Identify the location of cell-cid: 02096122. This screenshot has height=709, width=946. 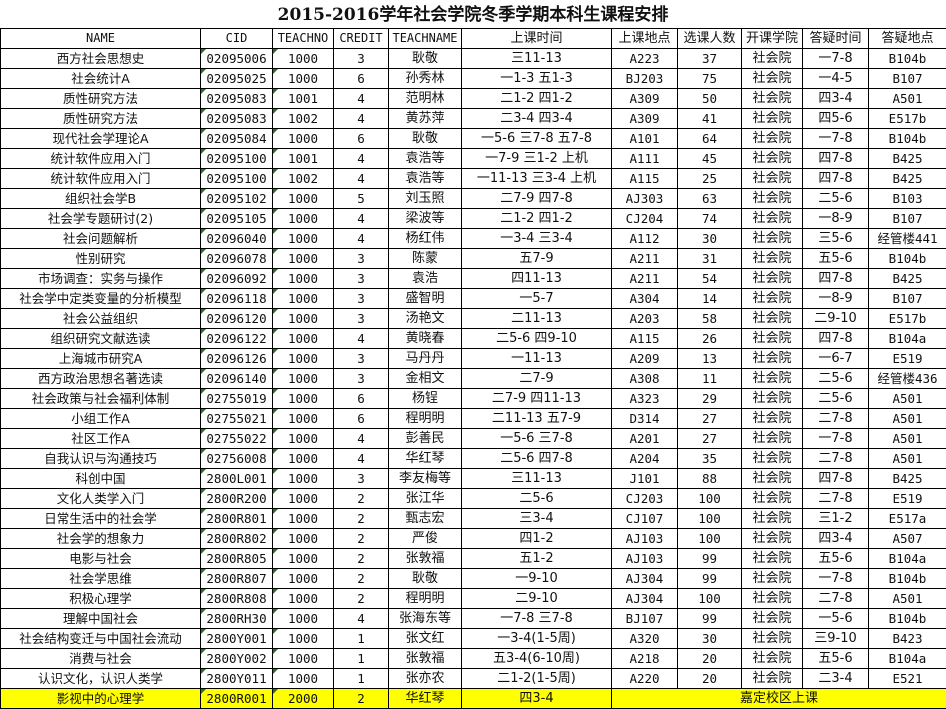
(237, 339).